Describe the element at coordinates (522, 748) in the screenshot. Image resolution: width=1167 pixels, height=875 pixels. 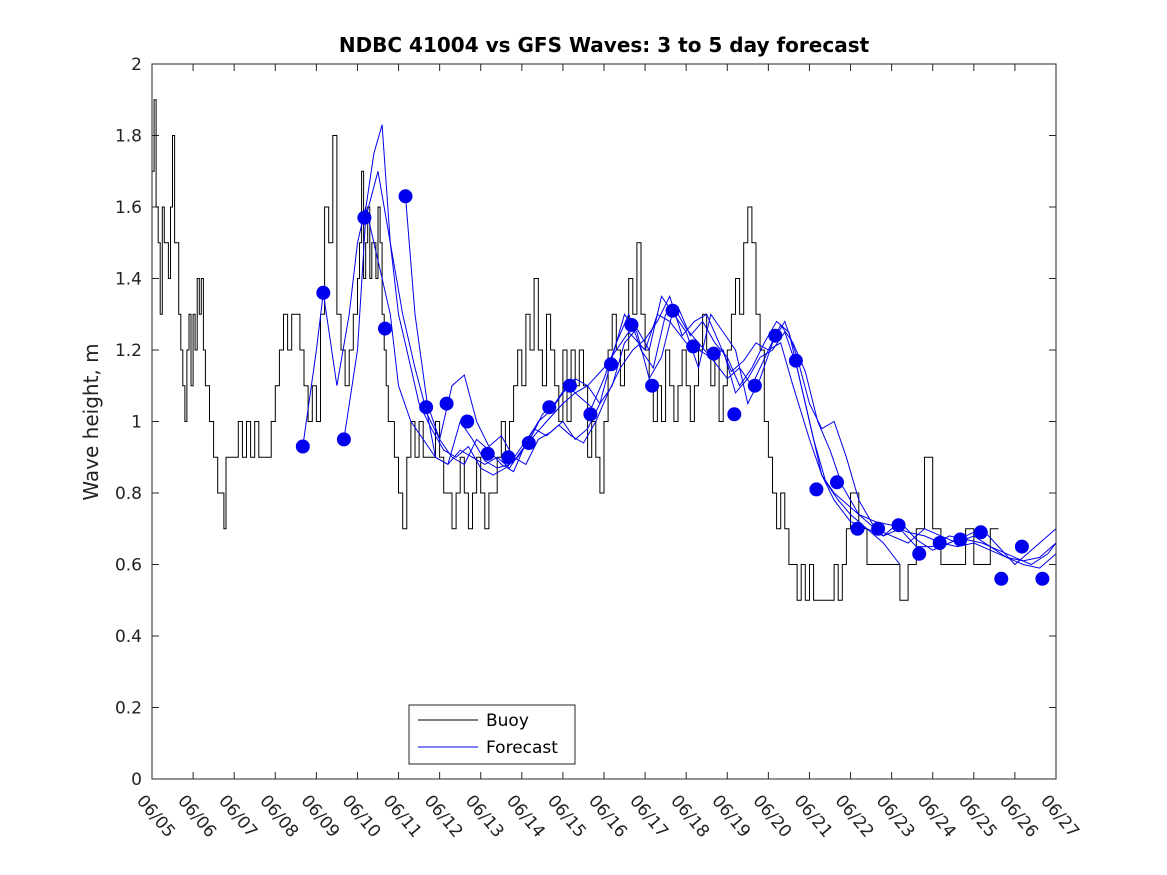
I see `legend-forecast-label: Forecast` at that location.